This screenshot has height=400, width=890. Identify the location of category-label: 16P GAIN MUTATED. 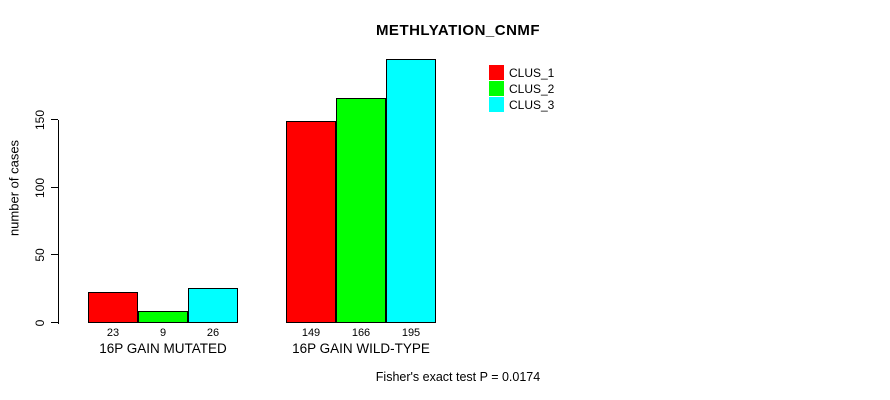
(163, 348).